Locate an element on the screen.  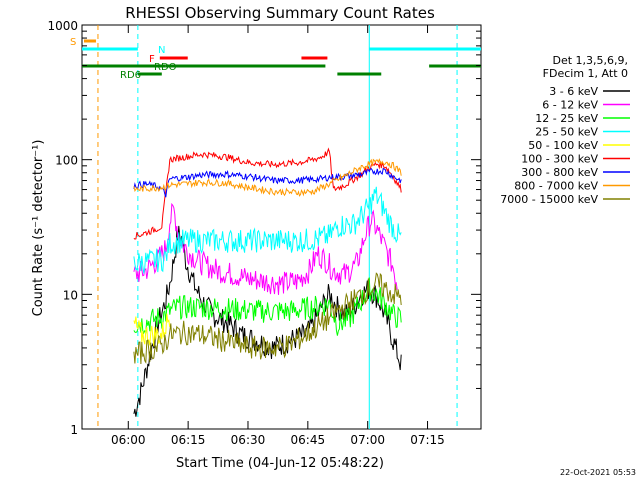
flag-rd6: RD6 is located at coordinates (251, 75).